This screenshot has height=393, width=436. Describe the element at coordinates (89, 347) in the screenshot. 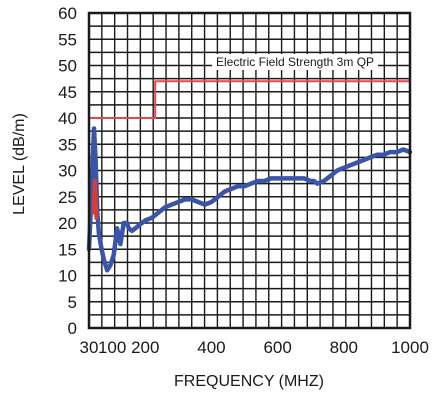

I see `x-tick-label: 30` at that location.